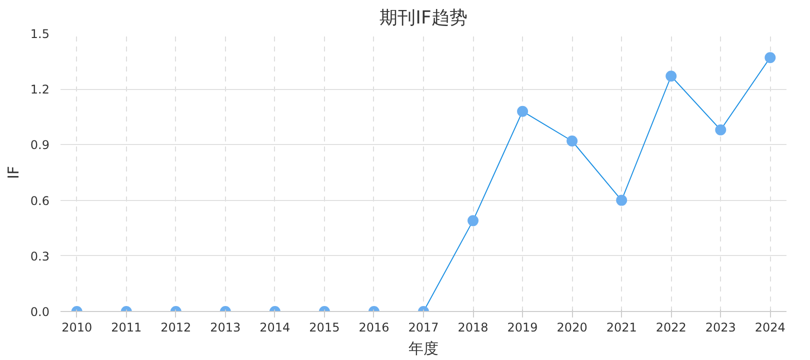 The height and width of the screenshot is (360, 810). What do you see at coordinates (572, 327) in the screenshot?
I see `x-tick-label: 2020` at bounding box center [572, 327].